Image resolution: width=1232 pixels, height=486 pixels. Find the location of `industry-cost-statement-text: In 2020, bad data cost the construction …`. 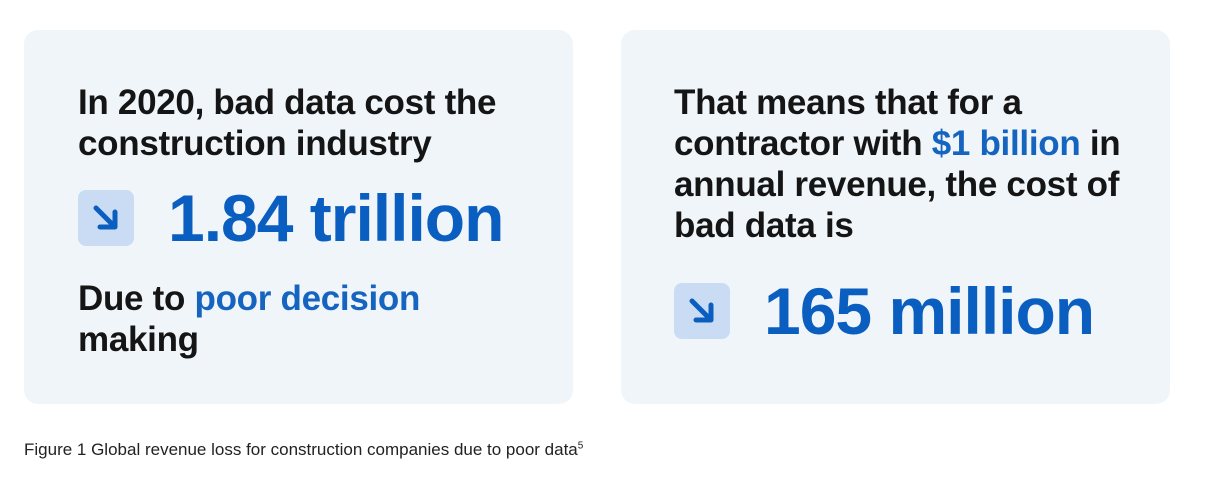

industry-cost-statement-text: In 2020, bad data cost the construction … is located at coordinates (287, 123).